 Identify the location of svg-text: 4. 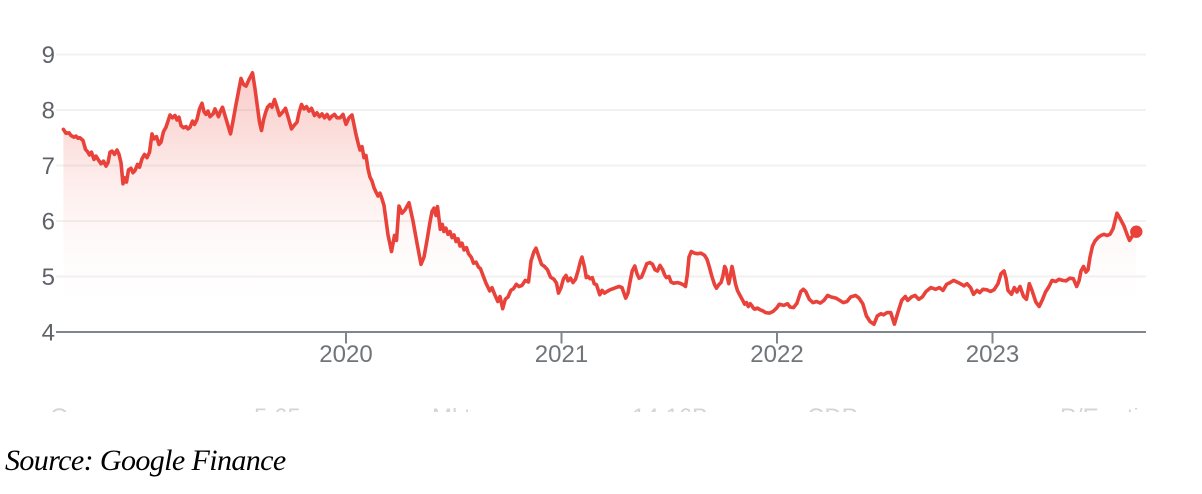
(48, 333).